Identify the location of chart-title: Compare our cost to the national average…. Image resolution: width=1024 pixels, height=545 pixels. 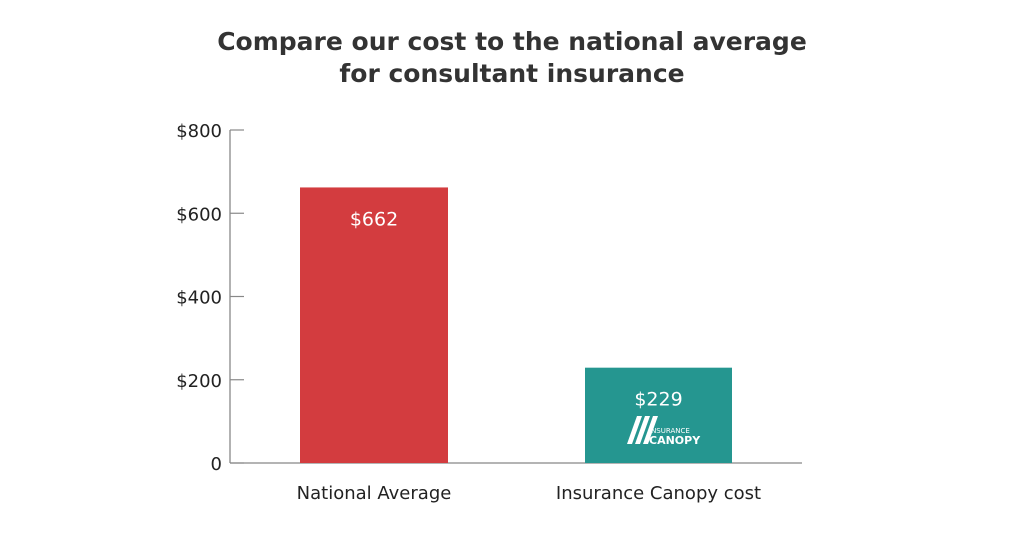
(512, 58).